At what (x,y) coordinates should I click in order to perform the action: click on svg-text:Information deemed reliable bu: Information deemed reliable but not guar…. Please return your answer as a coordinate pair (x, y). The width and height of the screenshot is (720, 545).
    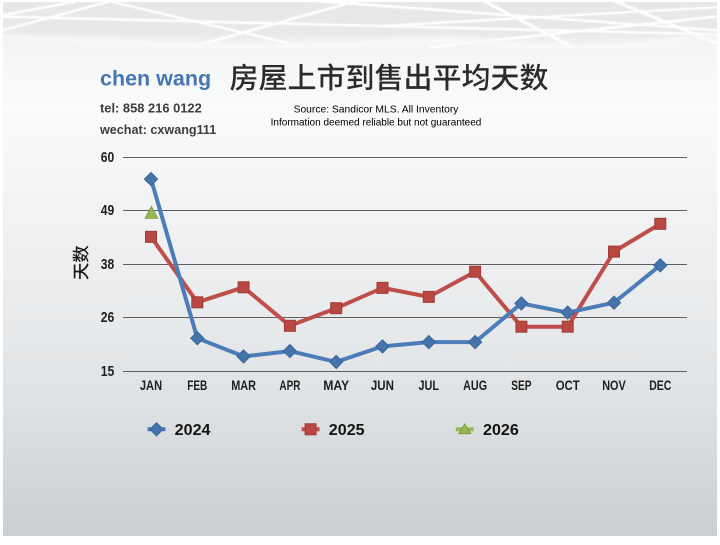
    Looking at the image, I should click on (376, 122).